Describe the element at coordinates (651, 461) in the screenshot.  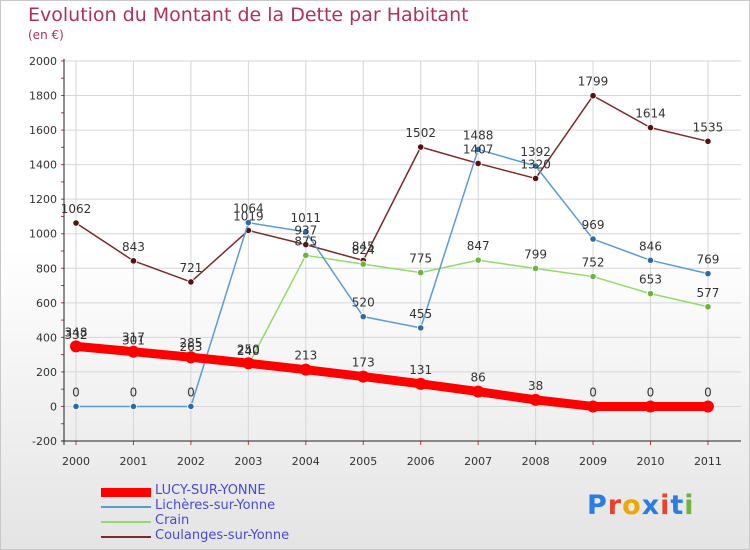
I see `x-tick-label: 2010` at that location.